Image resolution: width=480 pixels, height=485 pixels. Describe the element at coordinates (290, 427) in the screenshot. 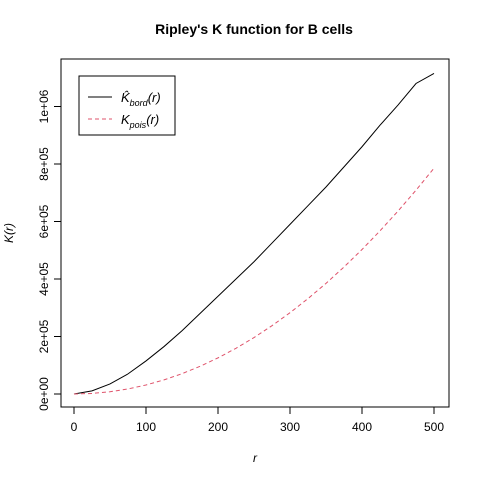

I see `x-tick-label: 300` at that location.